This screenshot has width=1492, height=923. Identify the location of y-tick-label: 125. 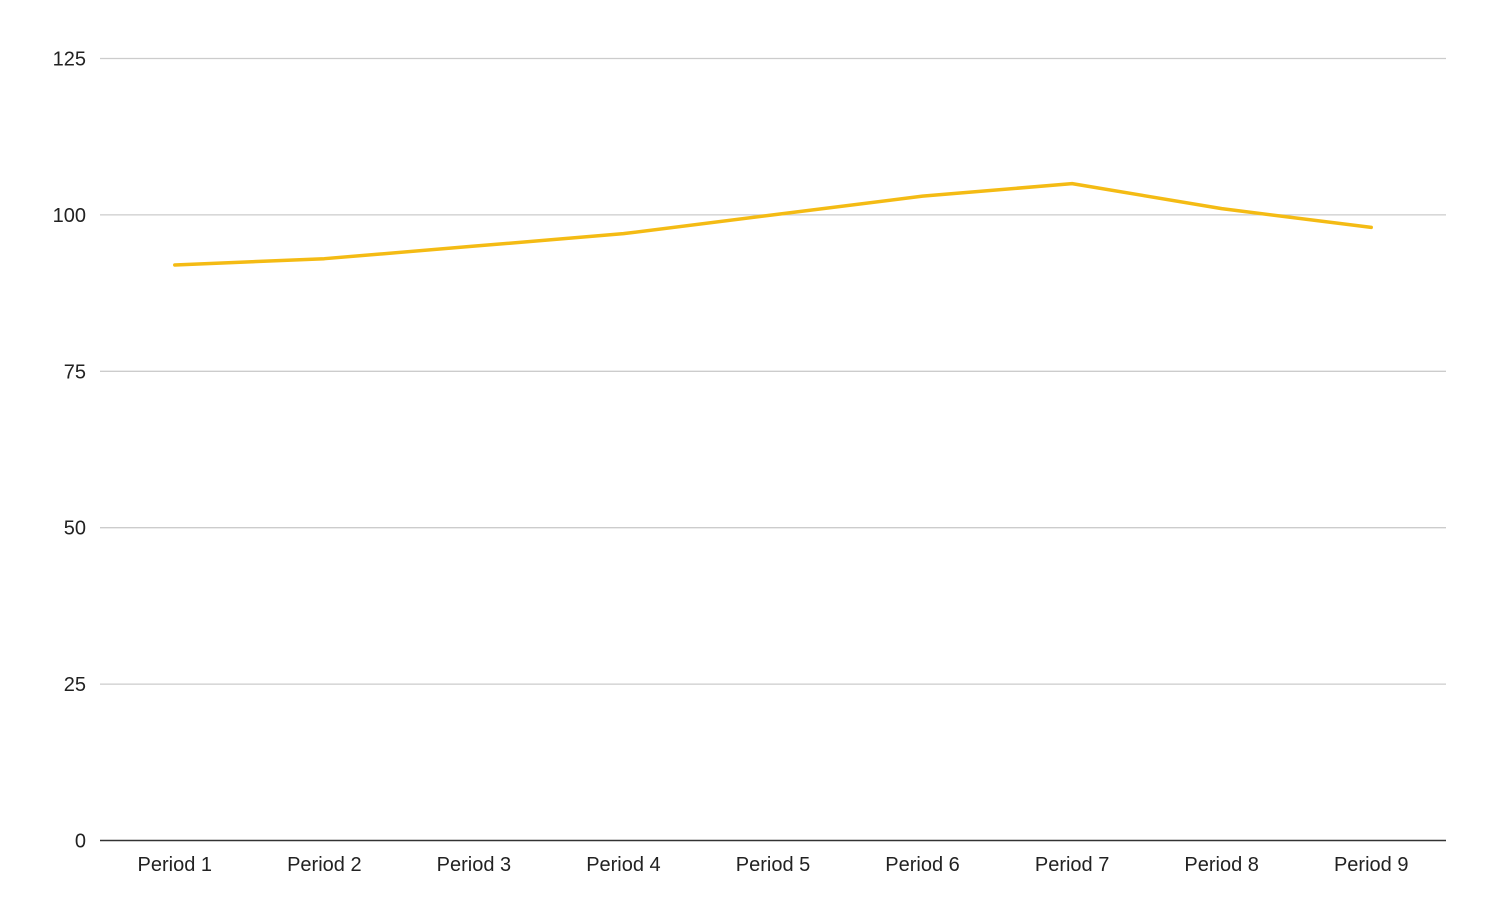
(69, 60).